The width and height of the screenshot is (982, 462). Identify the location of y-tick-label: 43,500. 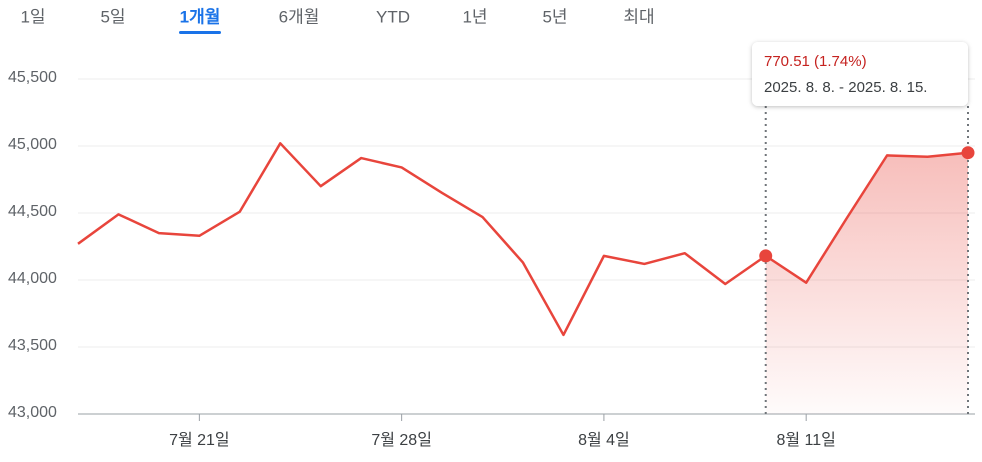
(32, 345).